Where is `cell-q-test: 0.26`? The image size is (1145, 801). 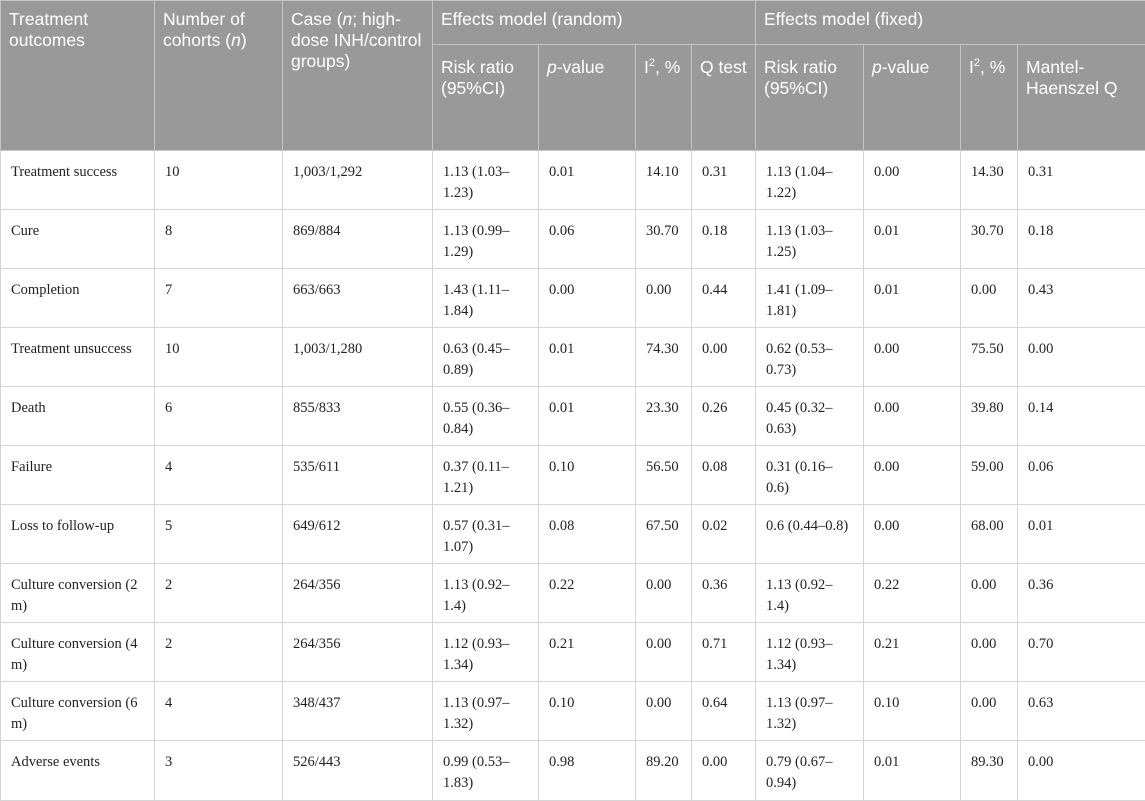 cell-q-test: 0.26 is located at coordinates (724, 416).